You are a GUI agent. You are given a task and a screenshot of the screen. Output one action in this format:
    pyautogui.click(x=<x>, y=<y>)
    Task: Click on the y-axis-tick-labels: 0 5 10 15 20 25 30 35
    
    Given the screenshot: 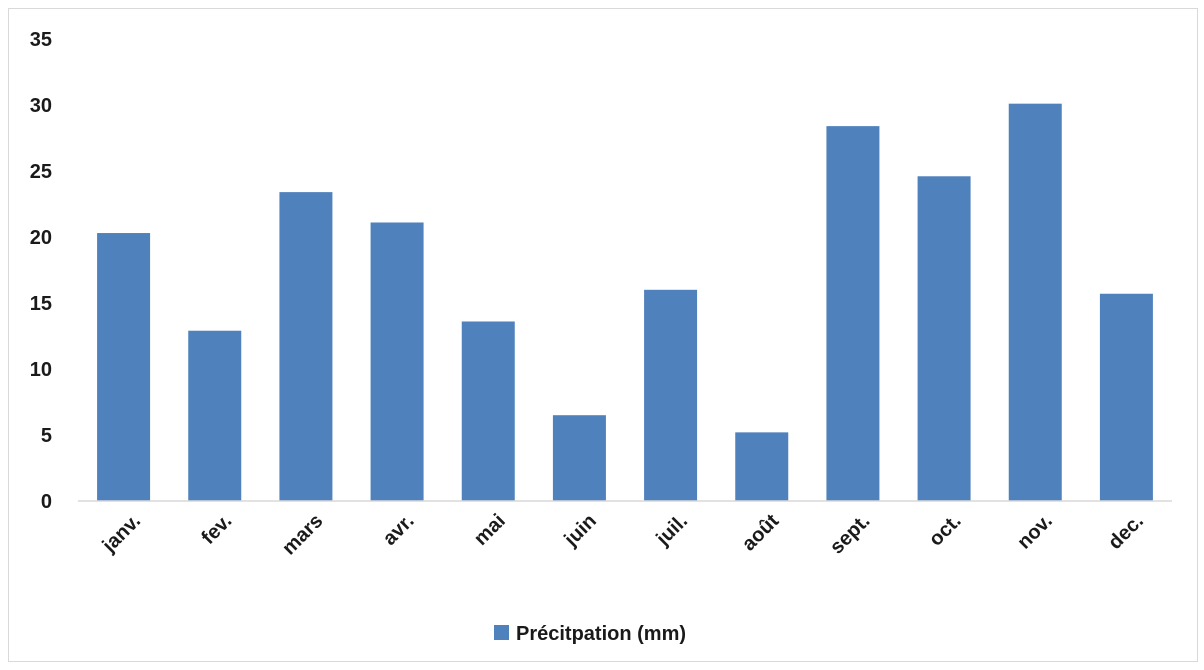 What is the action you would take?
    pyautogui.click(x=41, y=271)
    